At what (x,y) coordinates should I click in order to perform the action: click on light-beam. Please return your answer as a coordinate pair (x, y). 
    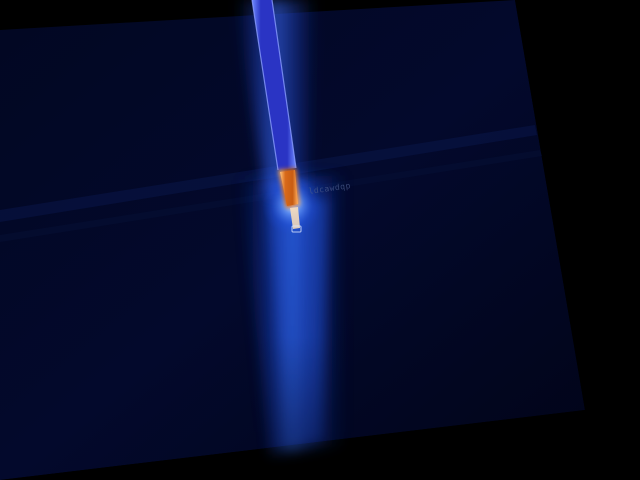
    Looking at the image, I should click on (292, 315).